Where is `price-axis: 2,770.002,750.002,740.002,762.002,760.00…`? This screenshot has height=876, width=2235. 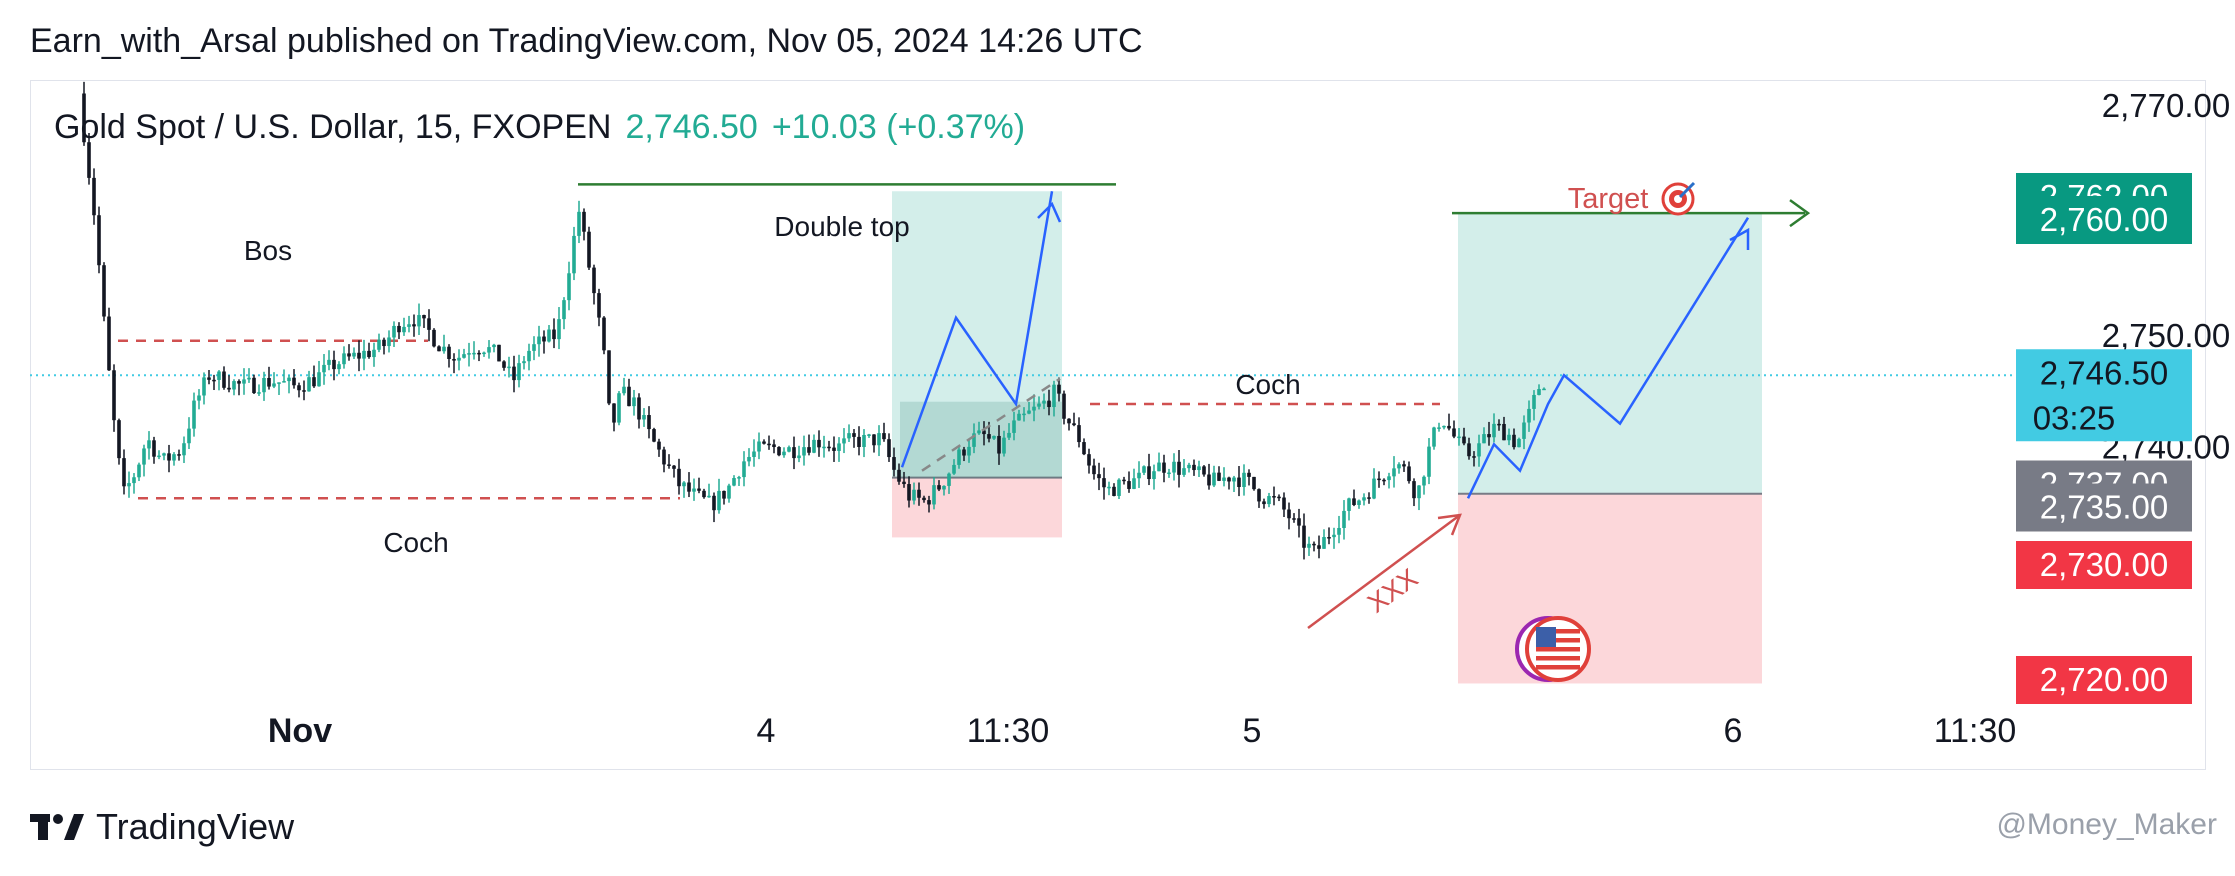
price-axis: 2,770.002,750.002,740.002,762.002,760.00… is located at coordinates (2123, 395).